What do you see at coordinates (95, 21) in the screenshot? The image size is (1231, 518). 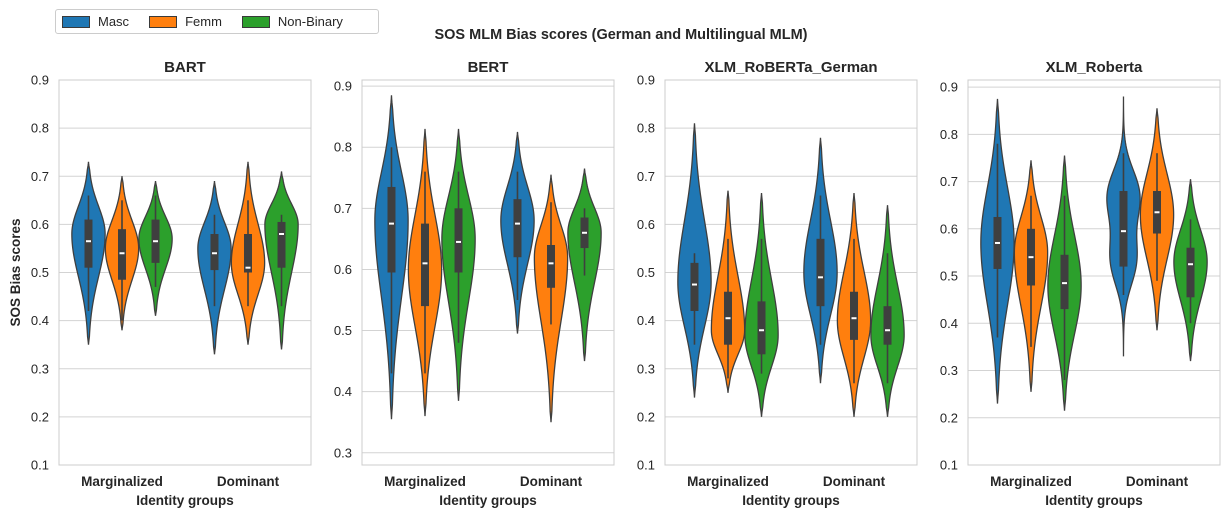 I see `legend-entry-masc: Masc` at bounding box center [95, 21].